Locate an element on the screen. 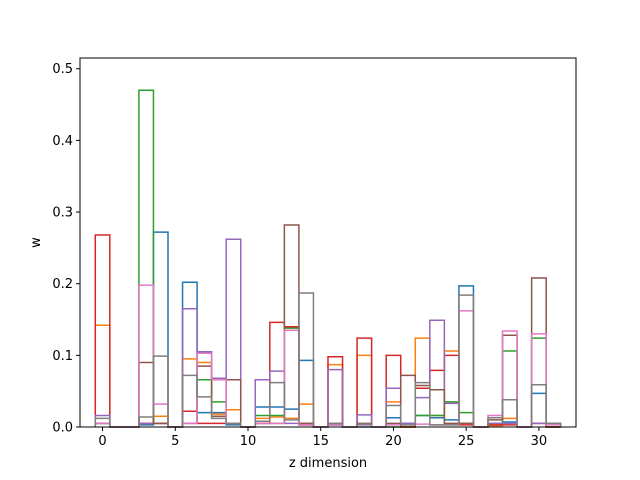 This screenshot has height=480, width=640. y-tick-label: 0.0 is located at coordinates (62, 428).